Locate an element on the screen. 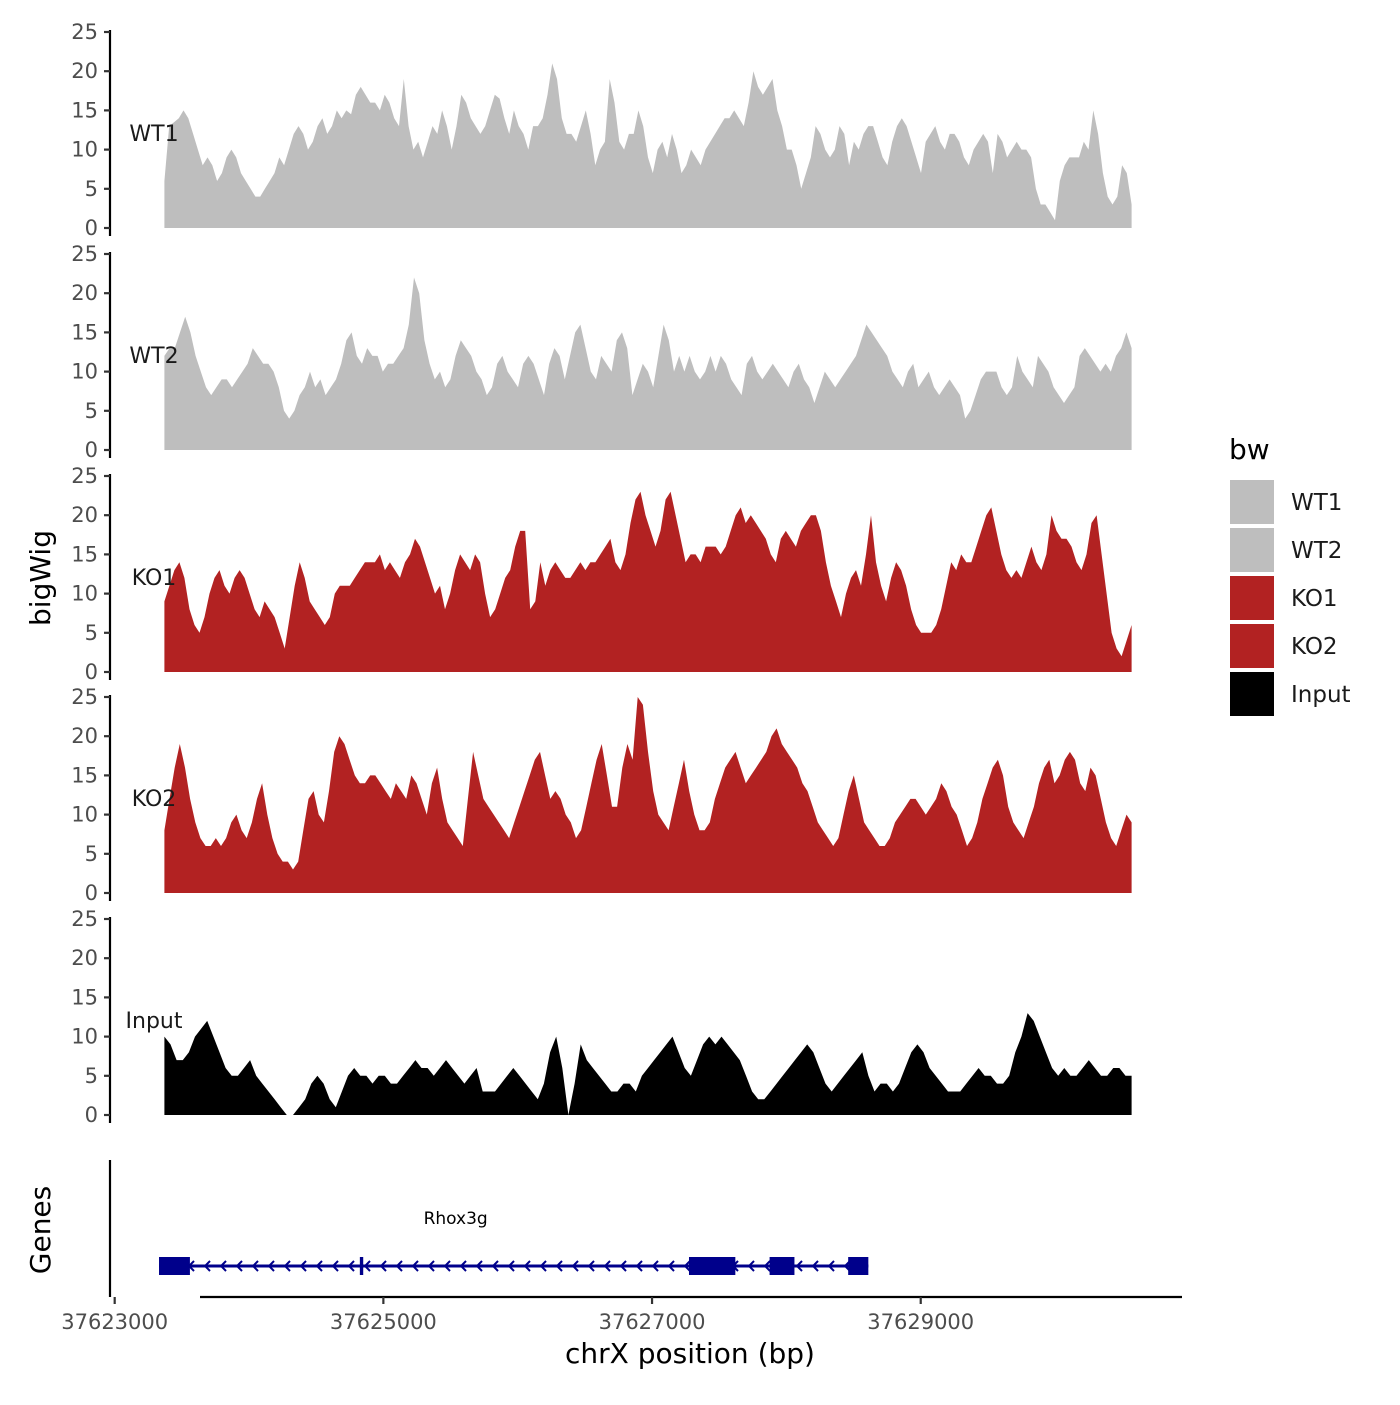  legend-key-ko2 is located at coordinates (1252, 646).